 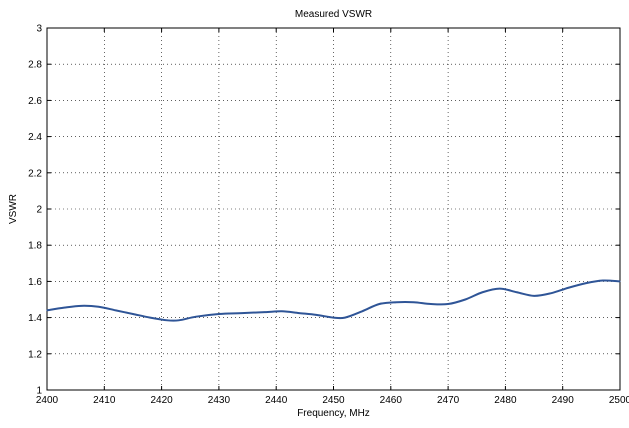 What do you see at coordinates (333, 400) in the screenshot?
I see `x-tick-label: 2450` at bounding box center [333, 400].